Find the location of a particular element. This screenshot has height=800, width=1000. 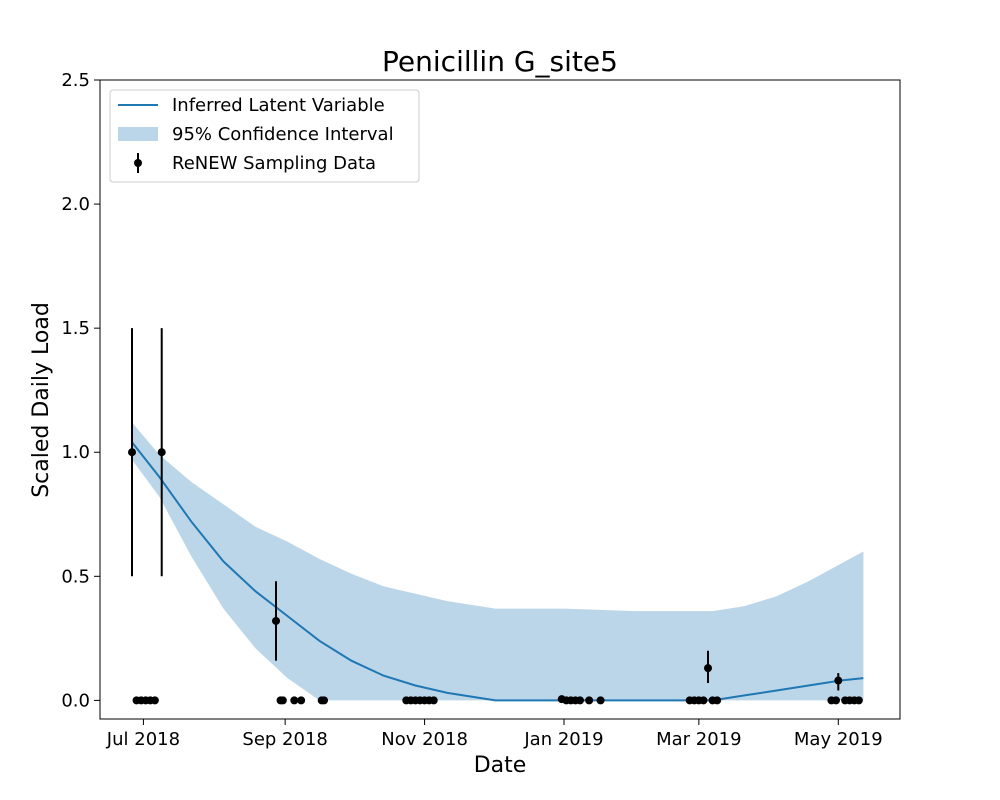

legend-points-label: ReNEW Sampling Data is located at coordinates (274, 163).